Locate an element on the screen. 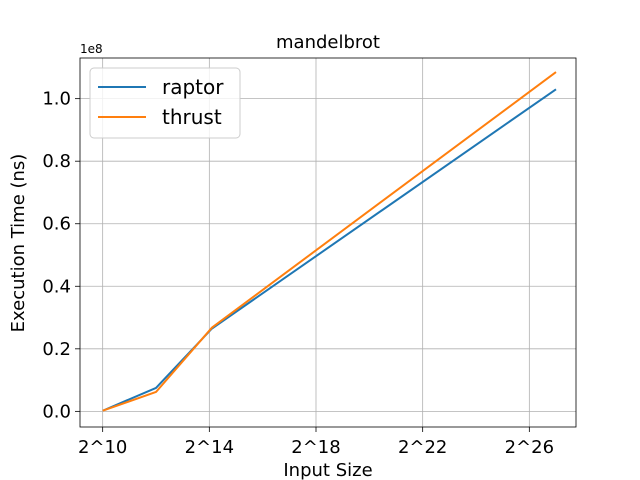 The height and width of the screenshot is (480, 640). x-tick-label: 2^22 is located at coordinates (422, 447).